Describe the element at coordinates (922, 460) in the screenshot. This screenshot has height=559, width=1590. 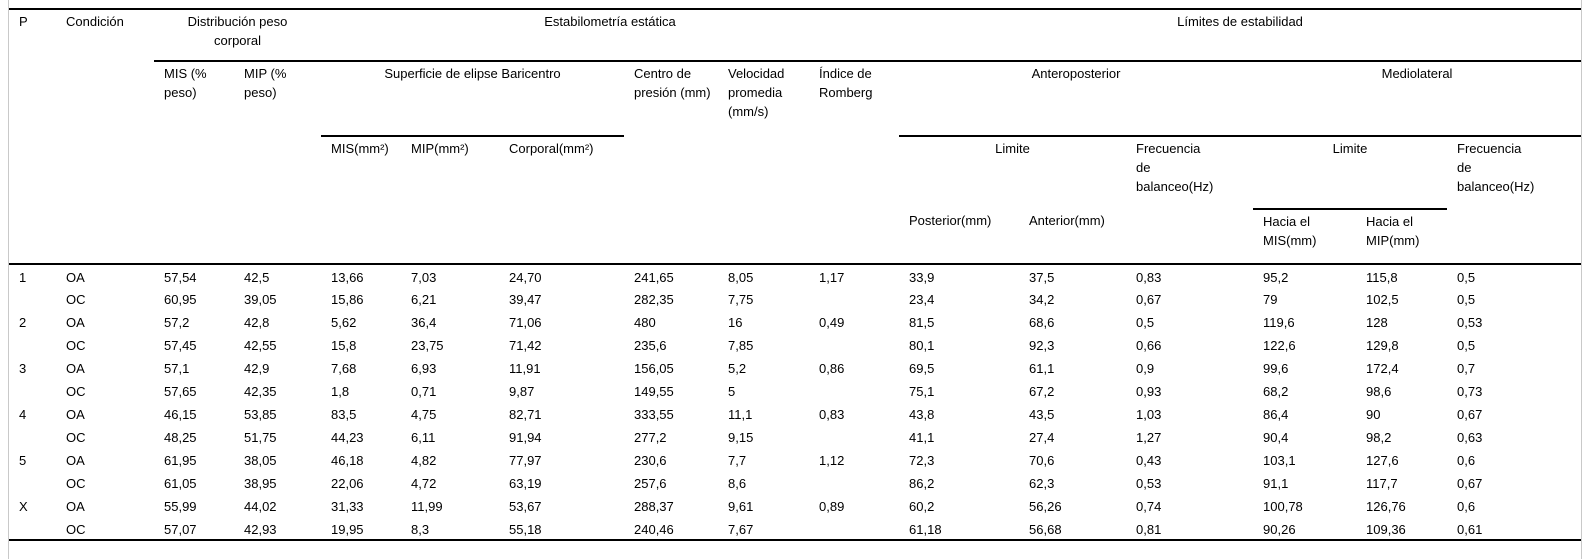
I see `cell: 72,3` at that location.